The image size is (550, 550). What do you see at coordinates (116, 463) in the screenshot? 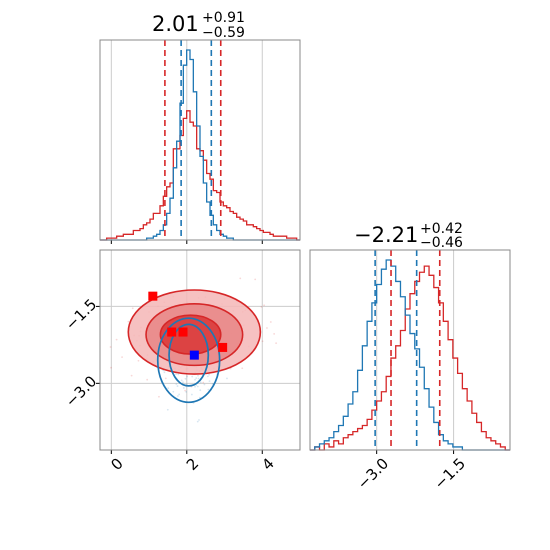
I see `x-tick-label-param1: 0` at bounding box center [116, 463].